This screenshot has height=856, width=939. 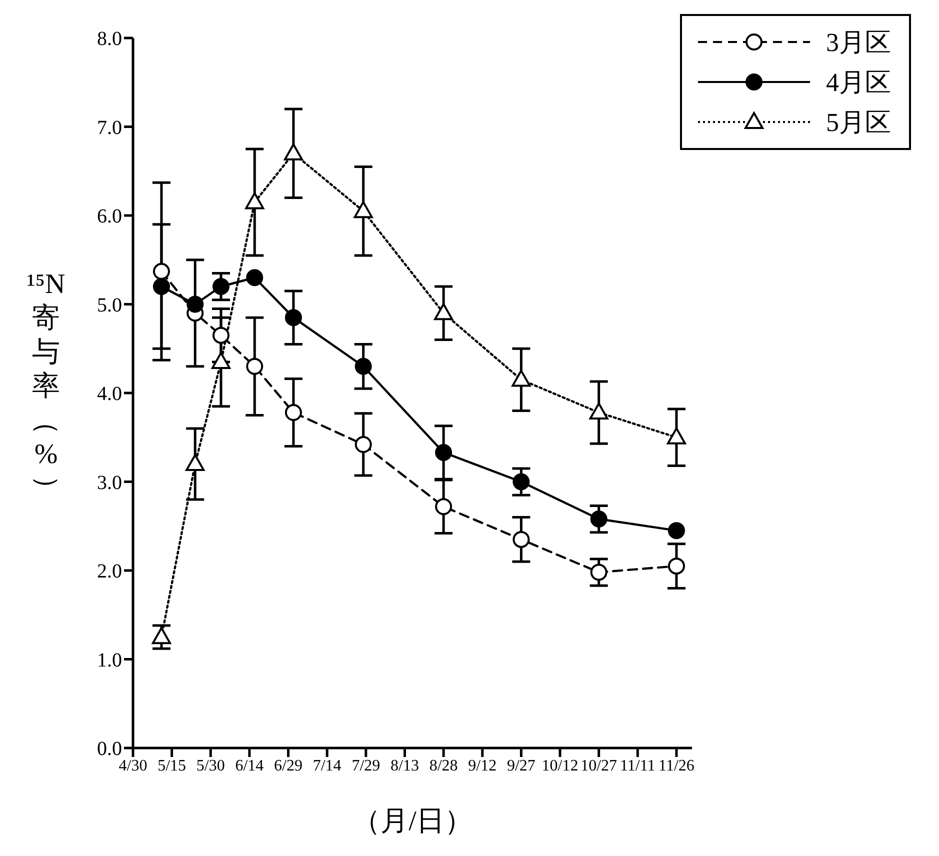 What do you see at coordinates (109, 394) in the screenshot?
I see `y-tick-label: 4.0` at bounding box center [109, 394].